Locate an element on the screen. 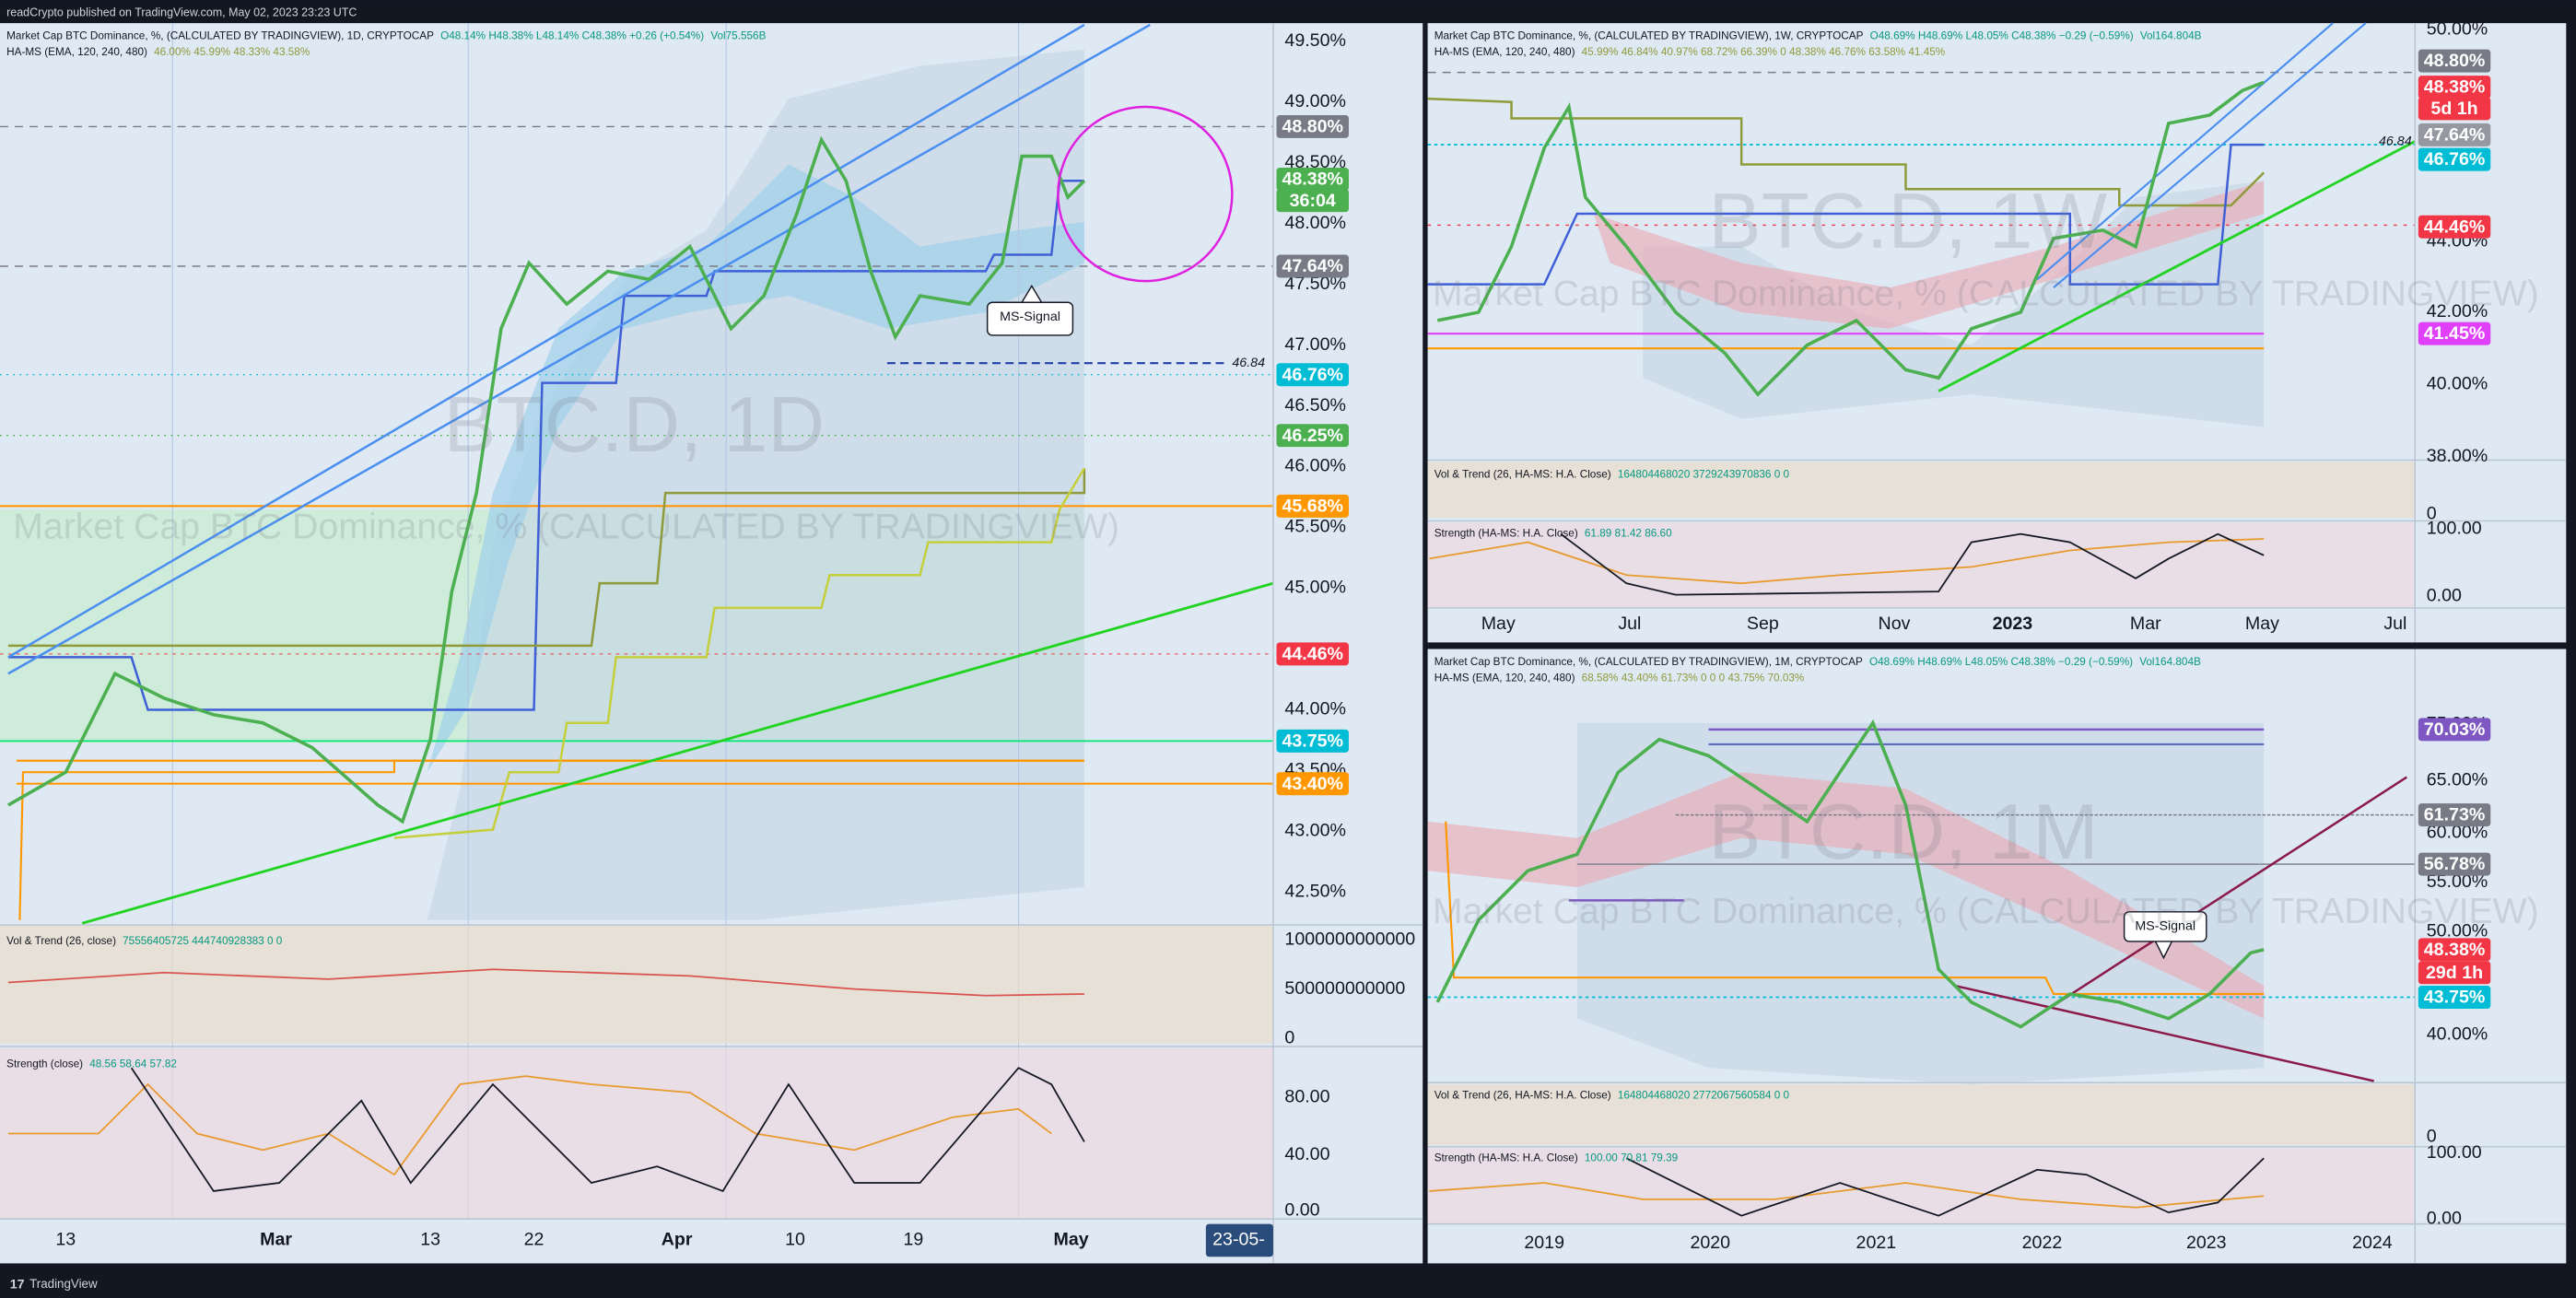 This screenshot has height=1298, width=2576. pane-tick-label: 0.00 is located at coordinates (1301, 1210).